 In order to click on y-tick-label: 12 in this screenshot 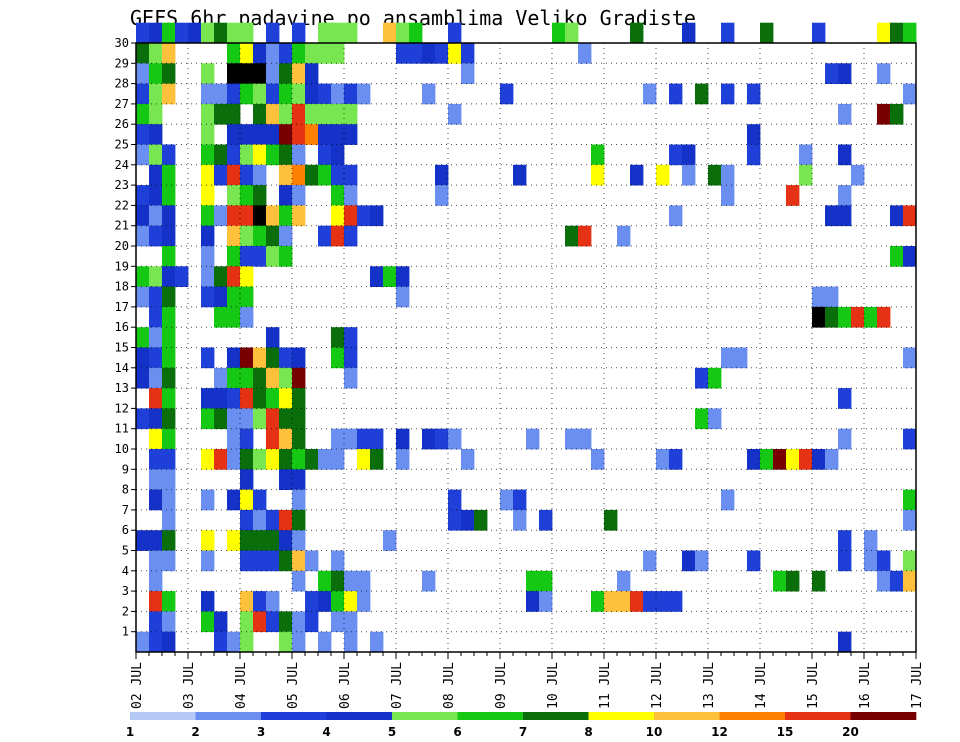, I will do `click(122, 408)`.